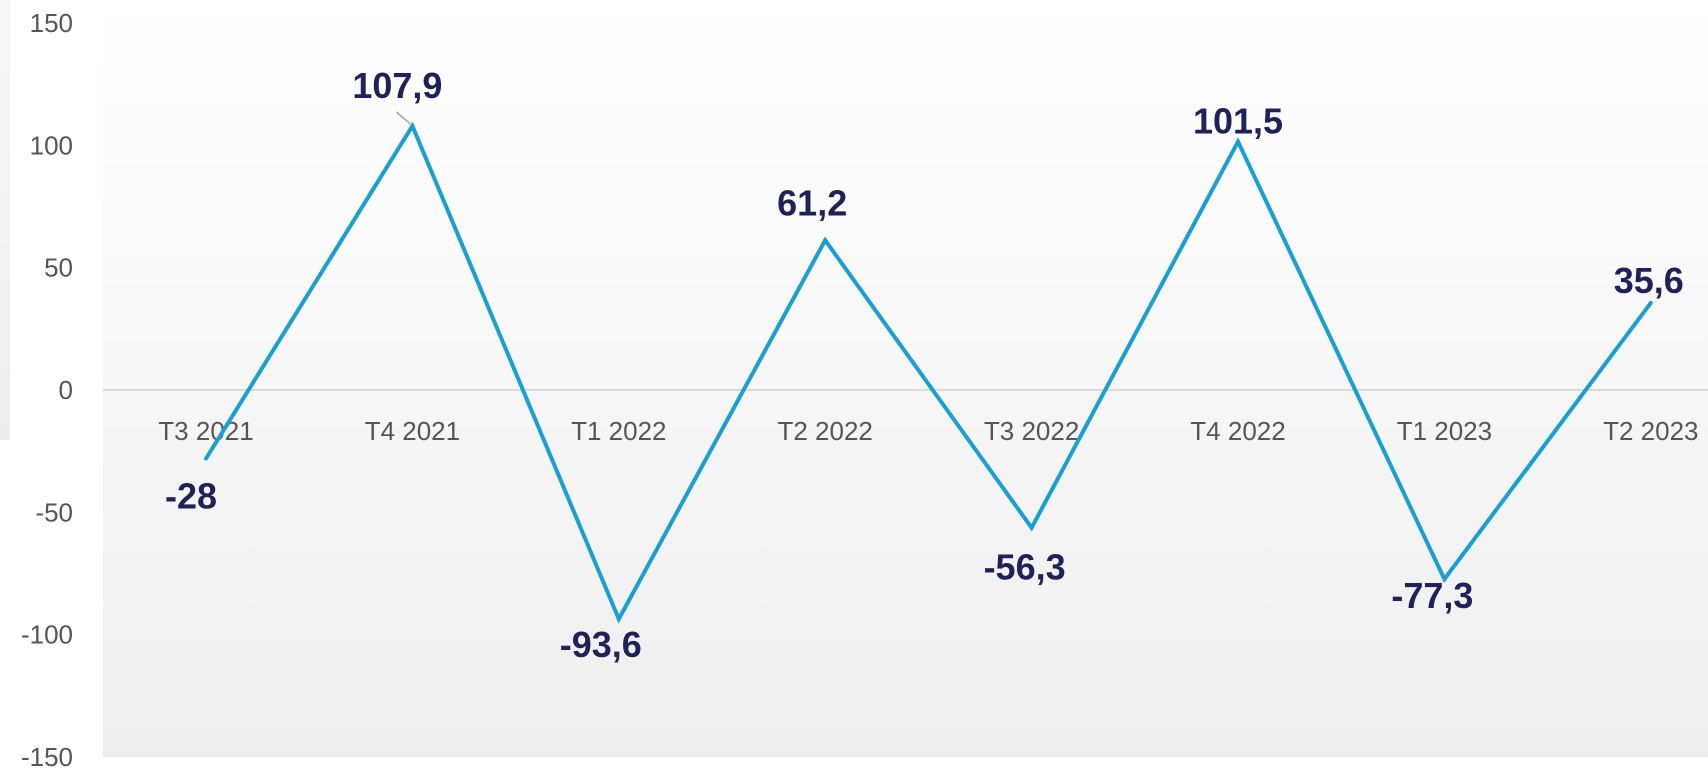 Image resolution: width=1708 pixels, height=774 pixels. I want to click on y-tick-label: -100, so click(47, 635).